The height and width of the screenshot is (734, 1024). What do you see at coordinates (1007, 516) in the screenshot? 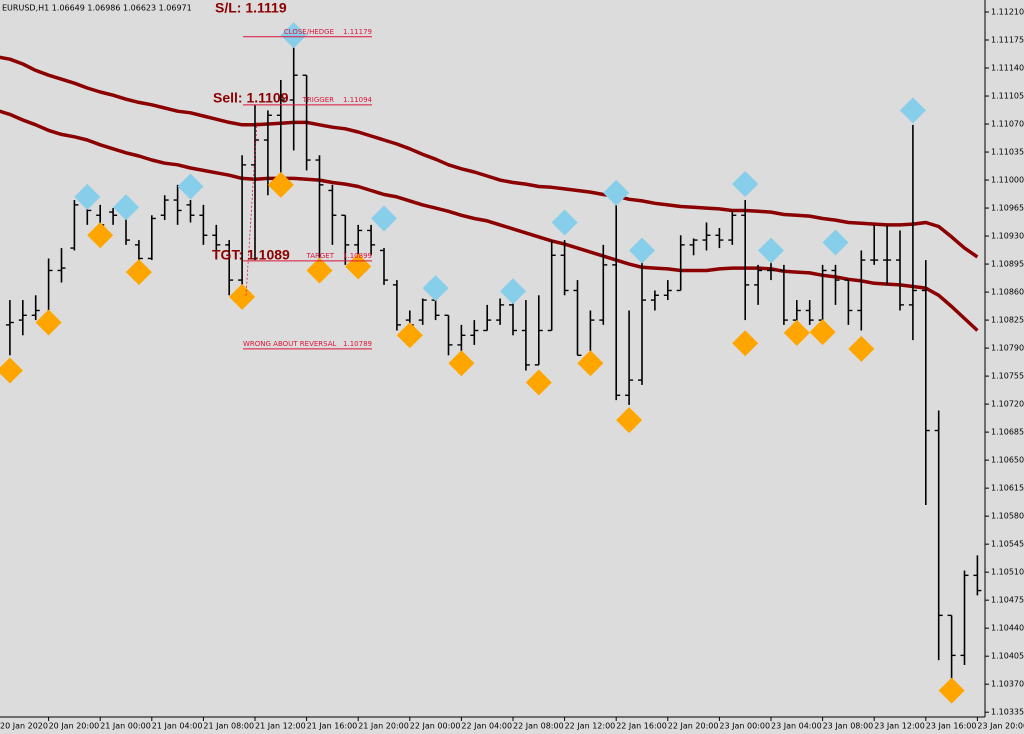
I see `y-tick-label: 1.10580` at bounding box center [1007, 516].